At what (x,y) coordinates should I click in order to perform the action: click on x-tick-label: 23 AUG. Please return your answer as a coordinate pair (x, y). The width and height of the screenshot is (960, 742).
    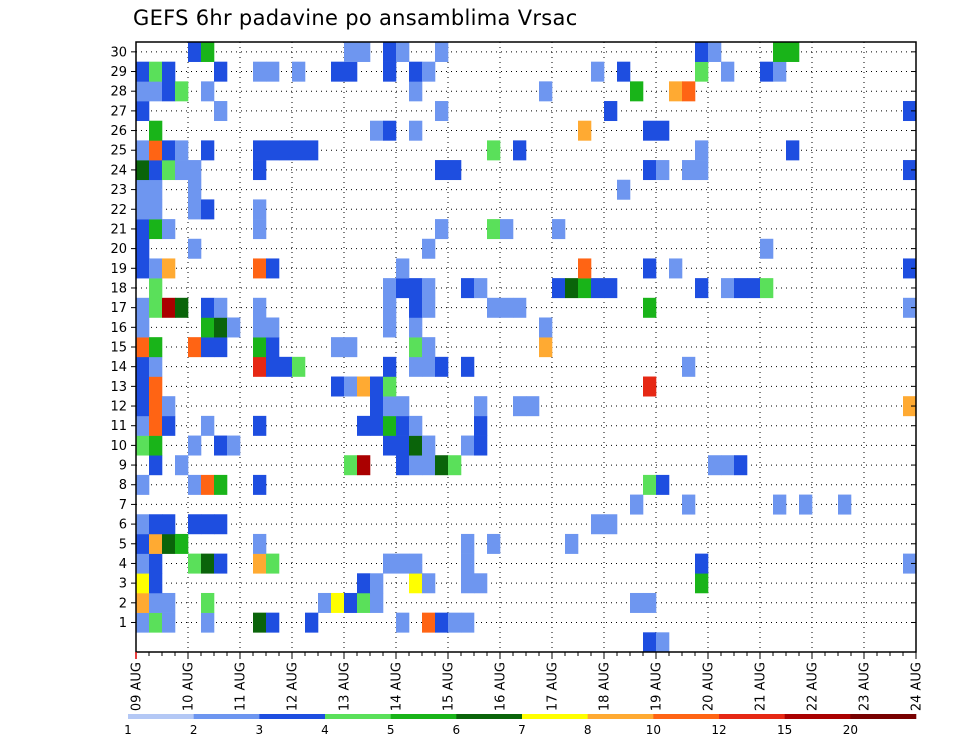
    Looking at the image, I should click on (865, 686).